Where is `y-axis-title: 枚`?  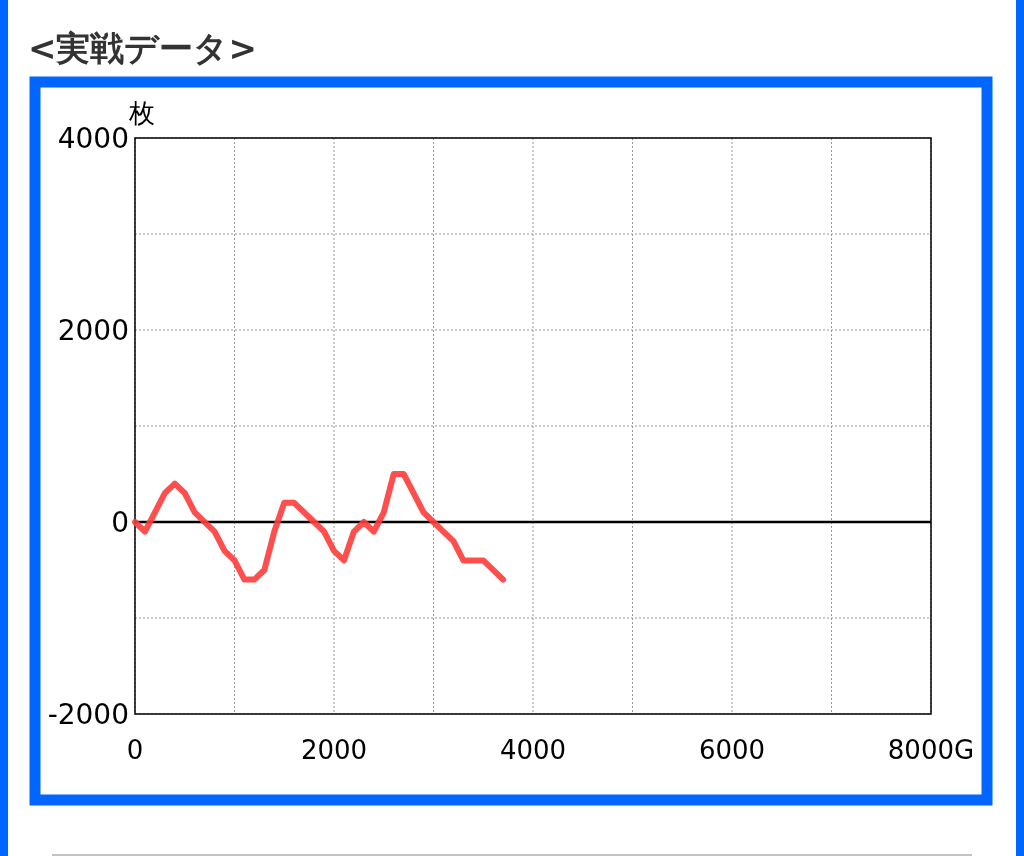 y-axis-title: 枚 is located at coordinates (141, 113).